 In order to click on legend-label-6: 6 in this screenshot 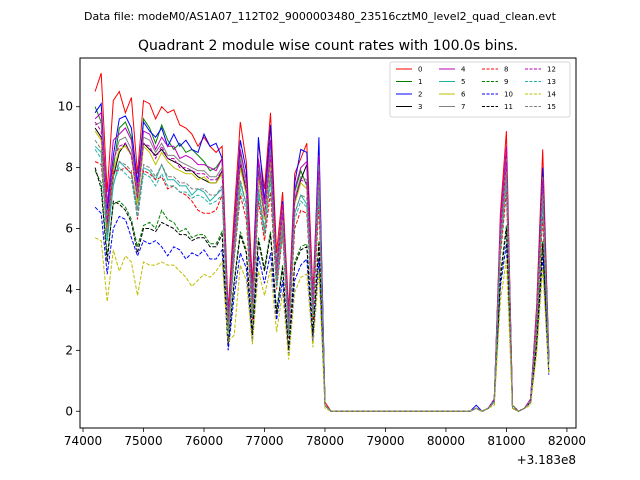, I will do `click(463, 95)`.